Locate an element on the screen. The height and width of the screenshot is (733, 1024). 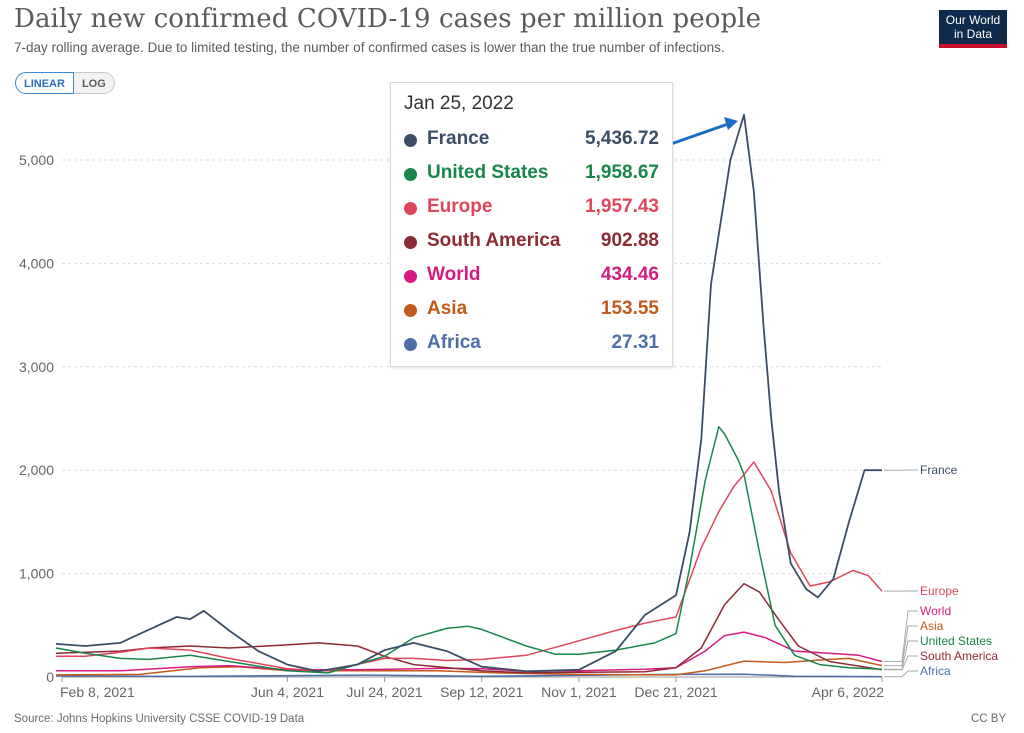
x-tick-label: Jul 24, 2021 is located at coordinates (384, 692).